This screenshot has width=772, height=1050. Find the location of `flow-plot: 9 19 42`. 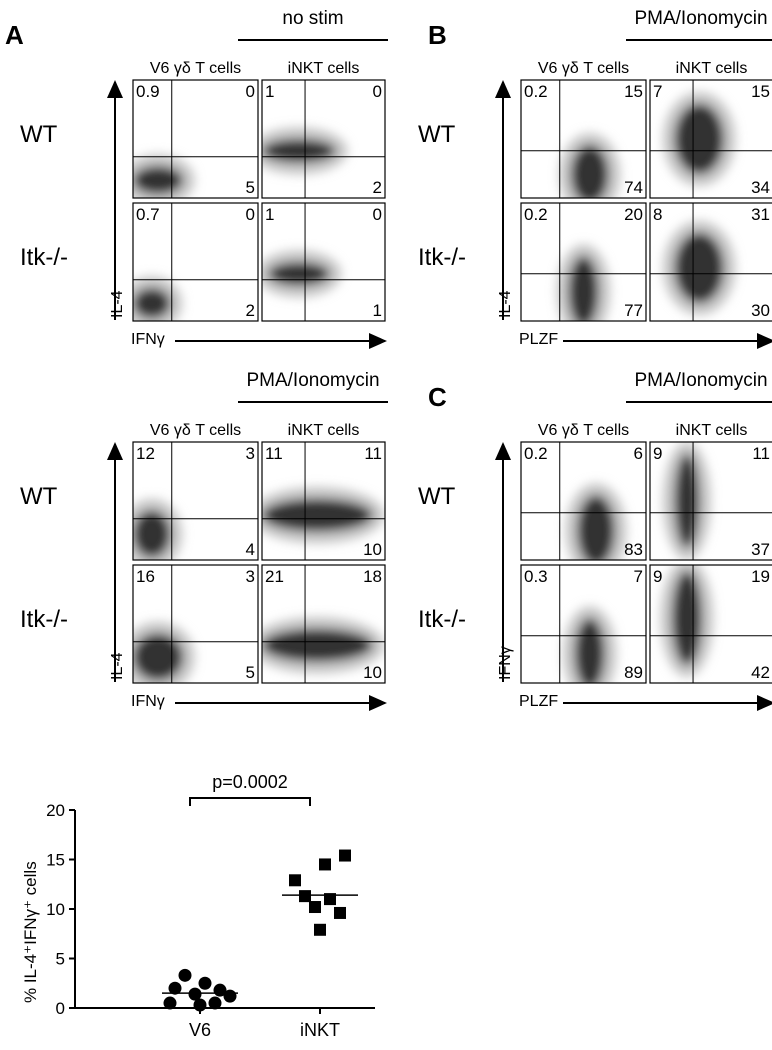

flow-plot: 9 19 42 is located at coordinates (710, 624).